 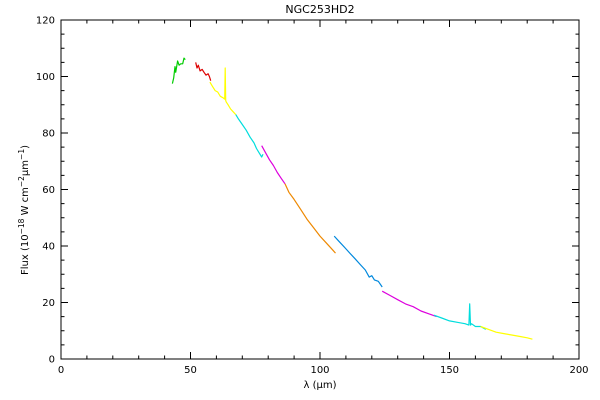 What do you see at coordinates (48, 190) in the screenshot?
I see `y-tick-label: 60` at bounding box center [48, 190].